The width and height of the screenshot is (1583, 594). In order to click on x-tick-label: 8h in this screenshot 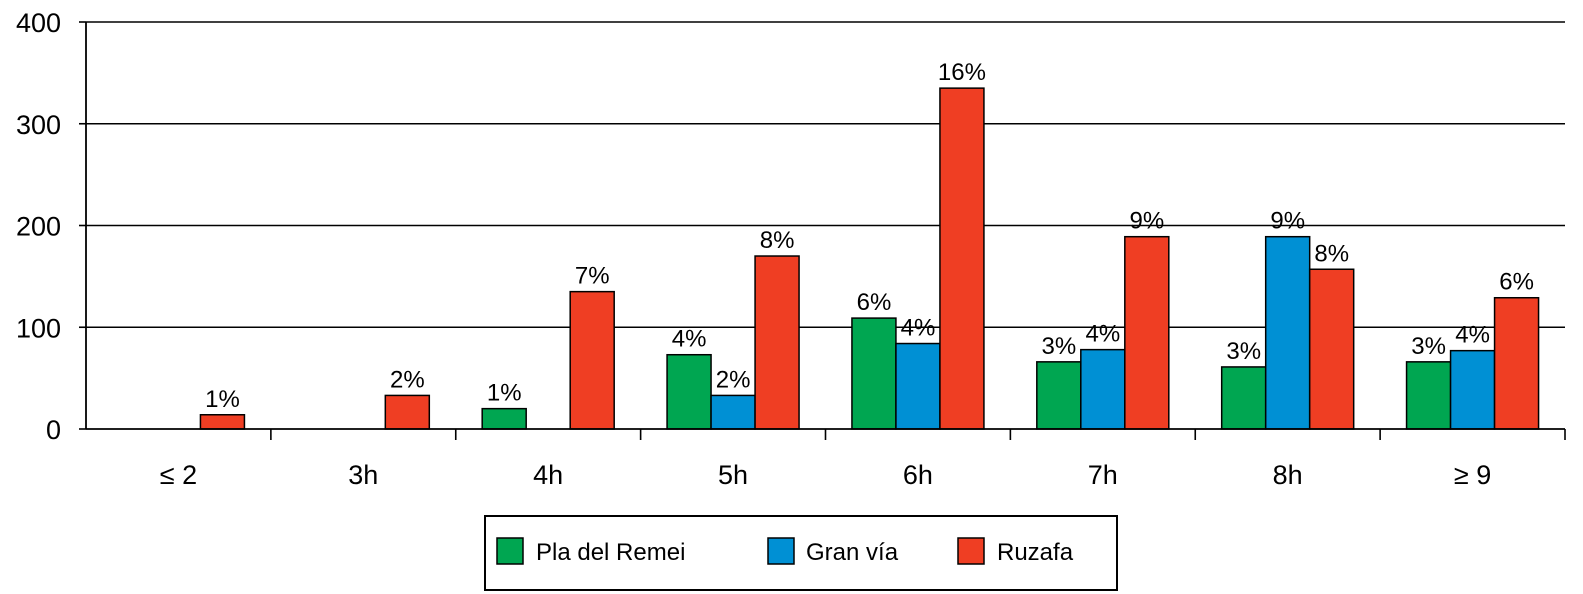, I will do `click(1288, 475)`.